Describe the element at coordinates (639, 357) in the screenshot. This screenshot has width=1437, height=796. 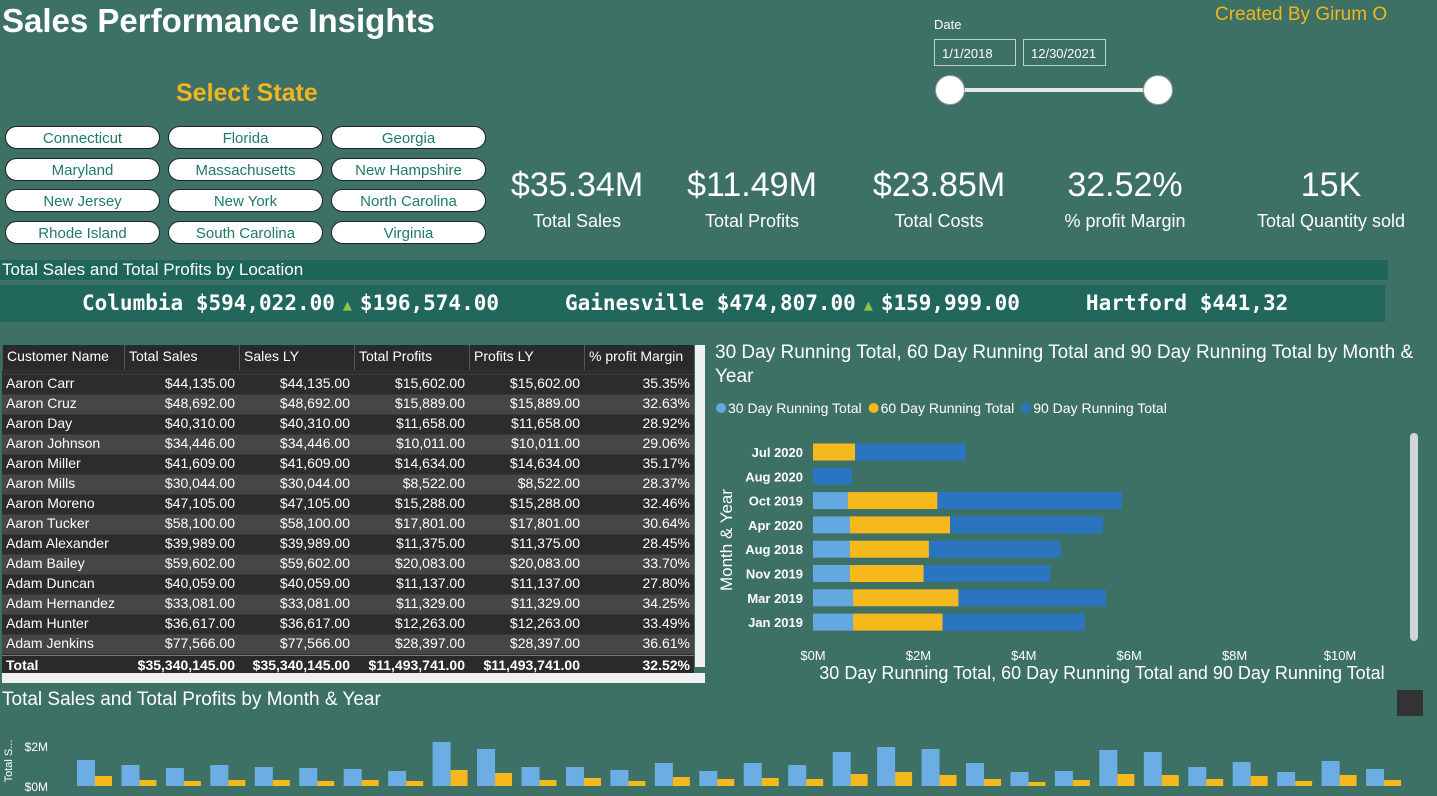
I see `column-header: % profit Margin` at that location.